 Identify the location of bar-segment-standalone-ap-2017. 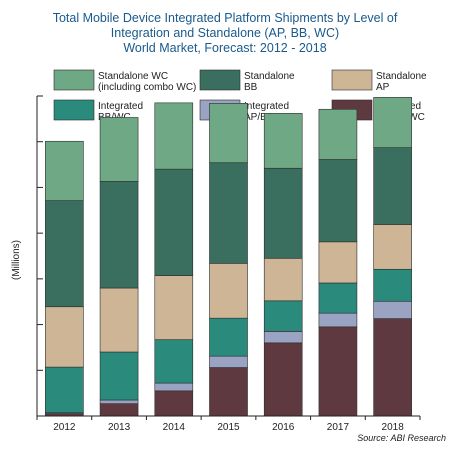
(338, 262).